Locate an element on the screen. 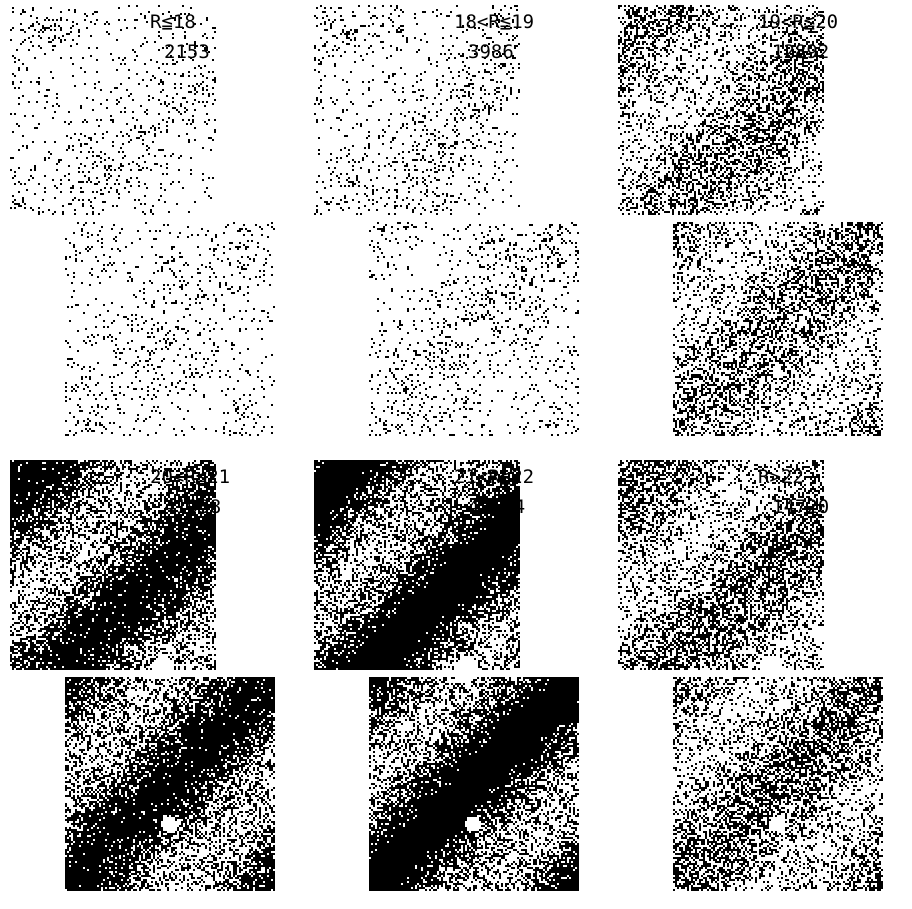 The image size is (912, 909). magnitude-range-label: 20<R≦21 is located at coordinates (190, 477).